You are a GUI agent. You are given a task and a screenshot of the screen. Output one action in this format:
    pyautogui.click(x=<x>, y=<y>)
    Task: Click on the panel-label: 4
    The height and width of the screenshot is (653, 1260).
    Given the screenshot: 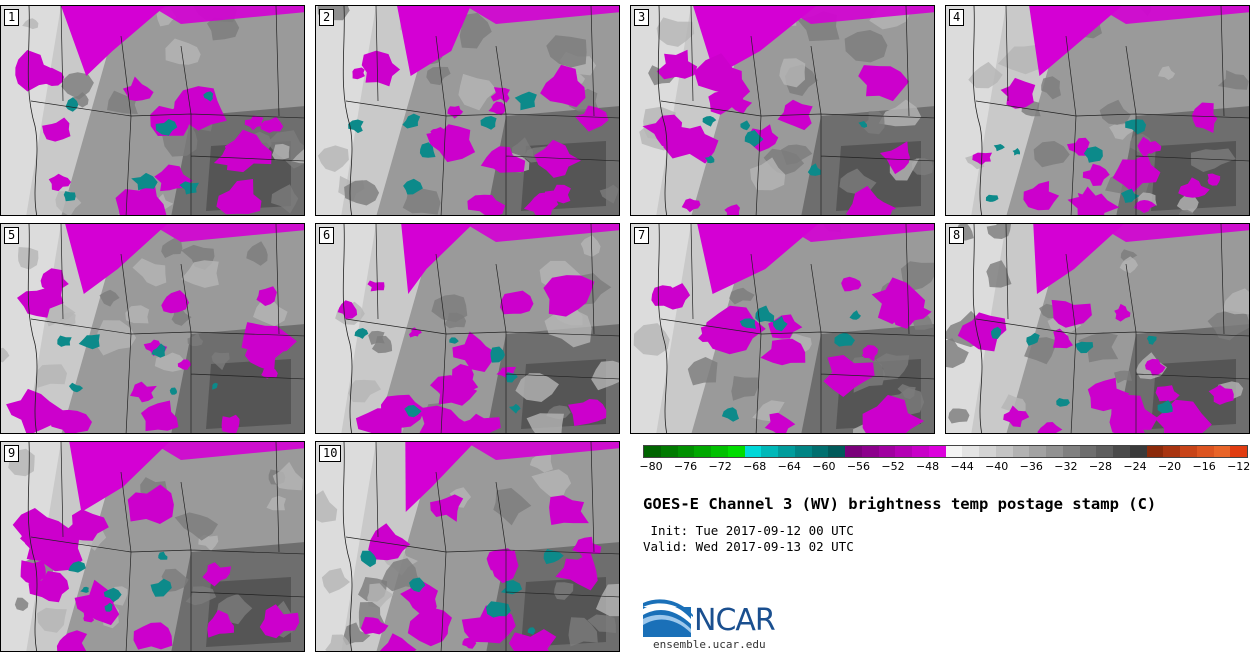 What is the action you would take?
    pyautogui.click(x=957, y=17)
    